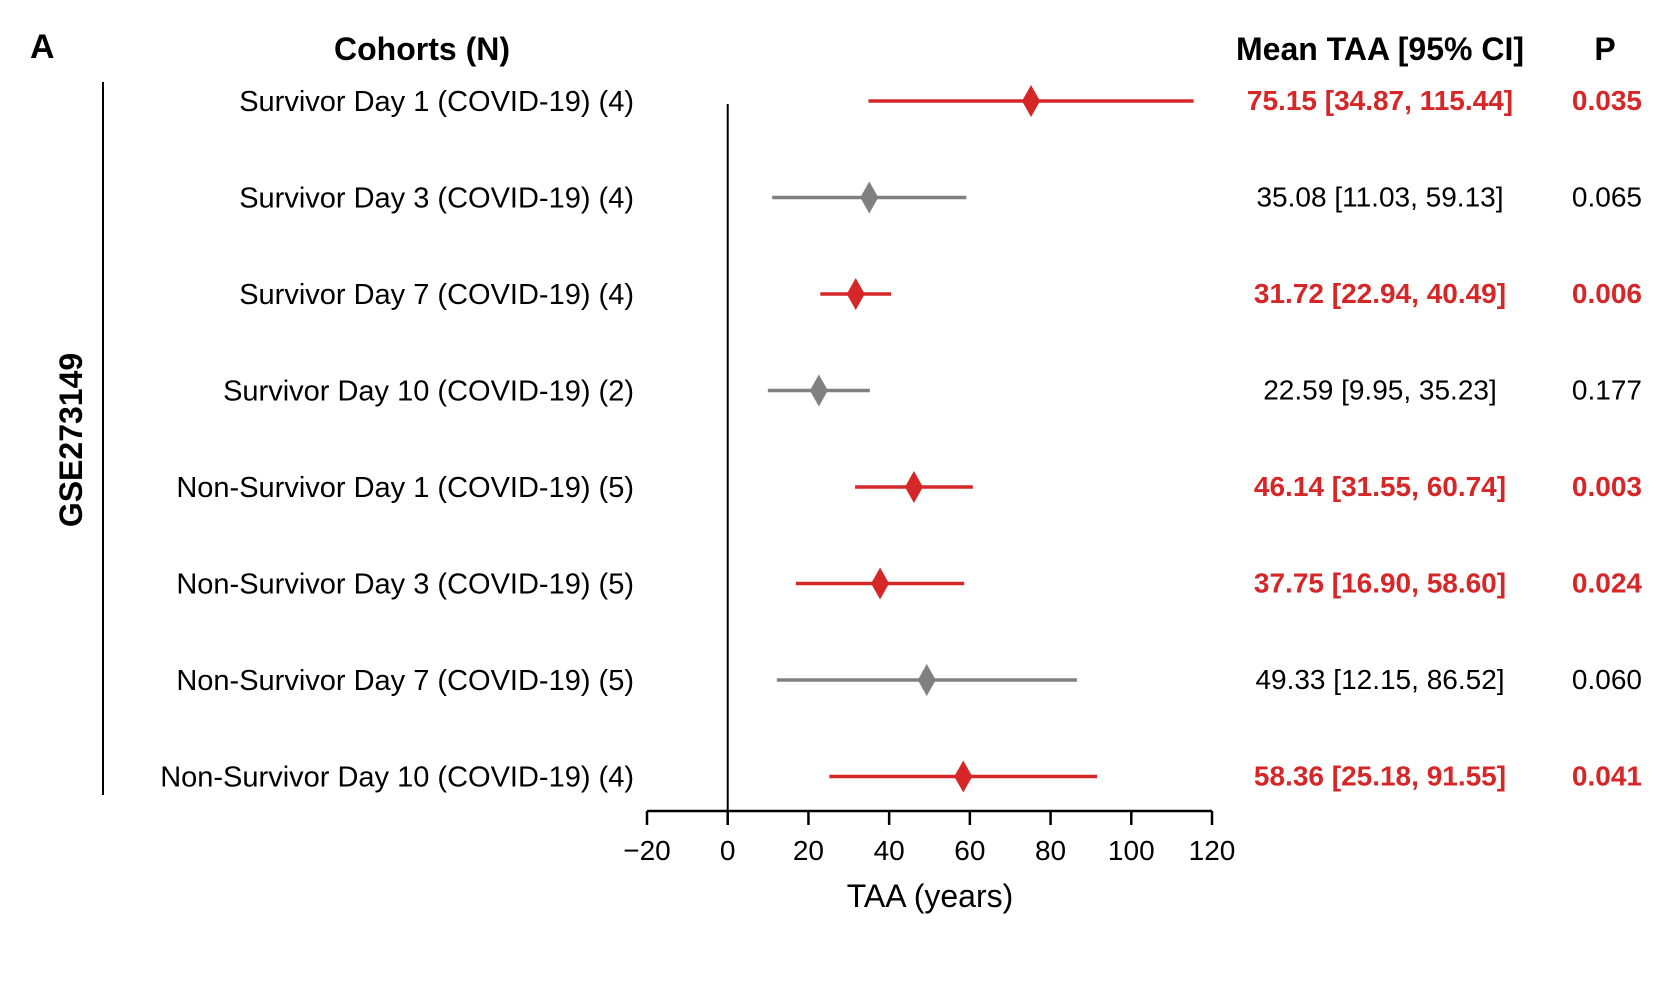  I want to click on ci-value: 22.59 [9.95, 35.23], so click(1380, 390).